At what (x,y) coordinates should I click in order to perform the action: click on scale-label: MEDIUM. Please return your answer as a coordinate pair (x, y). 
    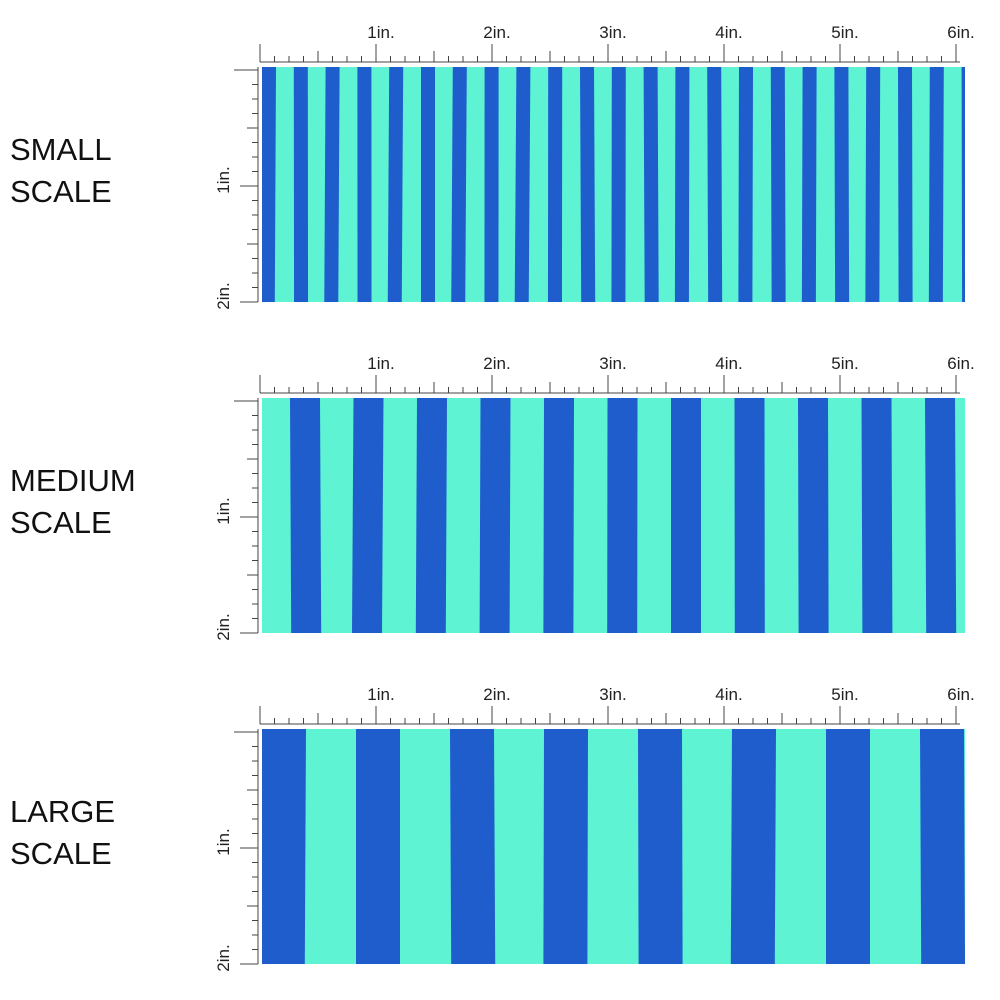
    Looking at the image, I should click on (73, 480).